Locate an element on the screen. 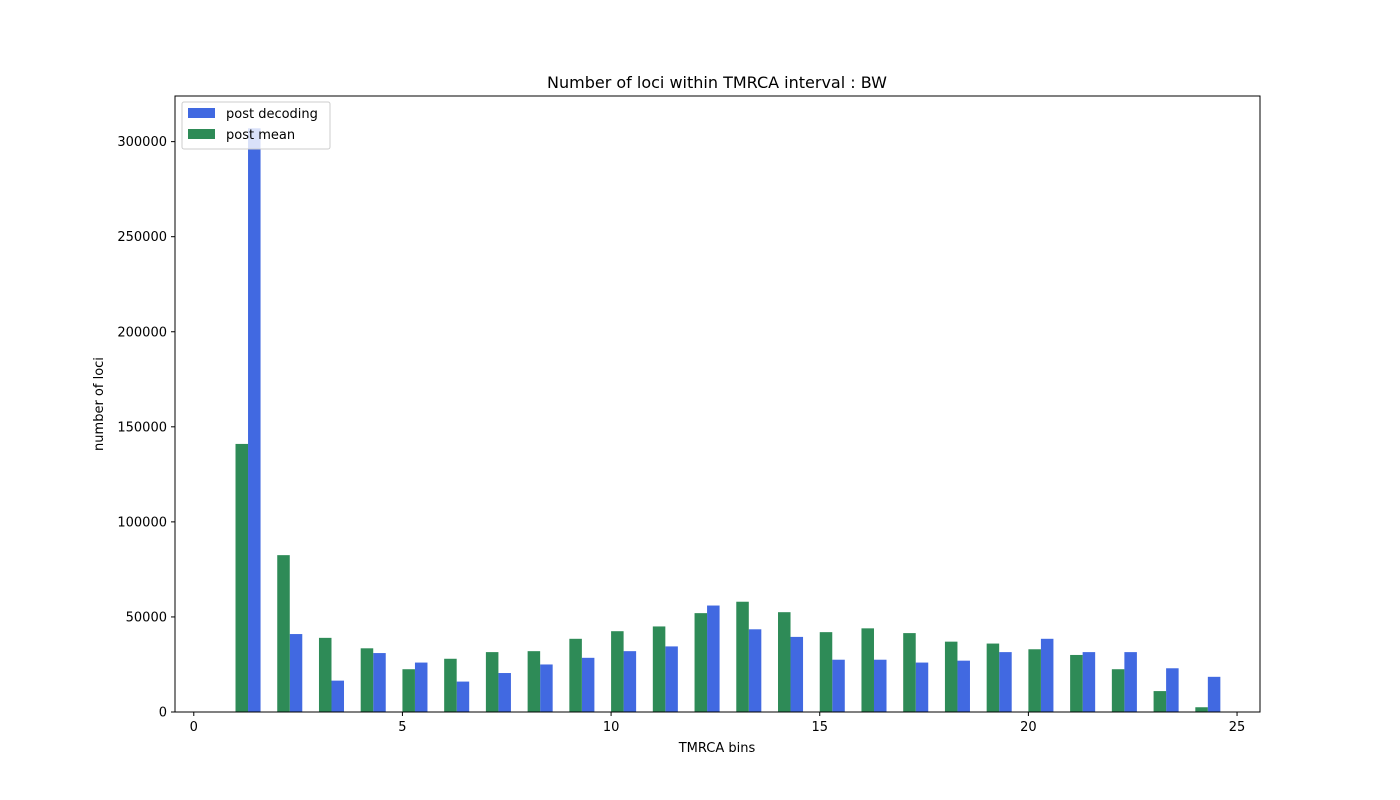 The width and height of the screenshot is (1400, 800). legend-label-post-decoding: post decoding is located at coordinates (272, 114).